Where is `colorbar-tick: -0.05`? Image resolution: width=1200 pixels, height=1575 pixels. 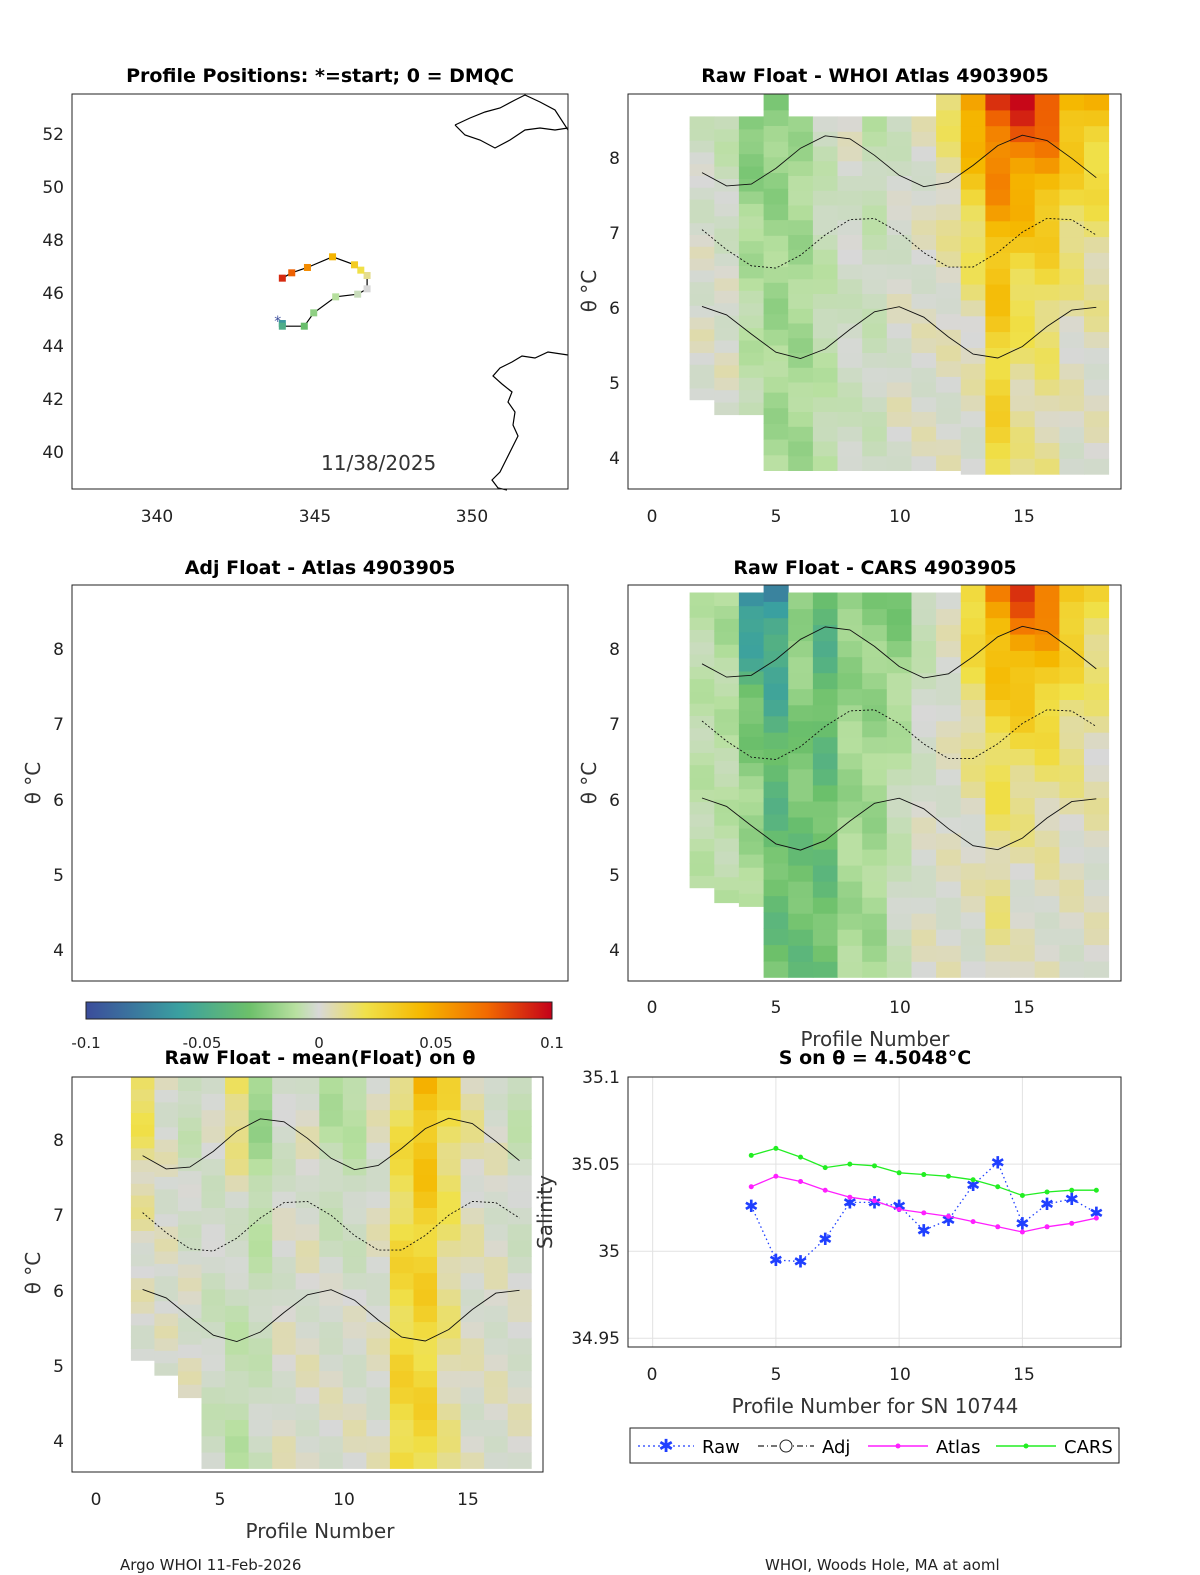 colorbar-tick: -0.05 is located at coordinates (202, 1043).